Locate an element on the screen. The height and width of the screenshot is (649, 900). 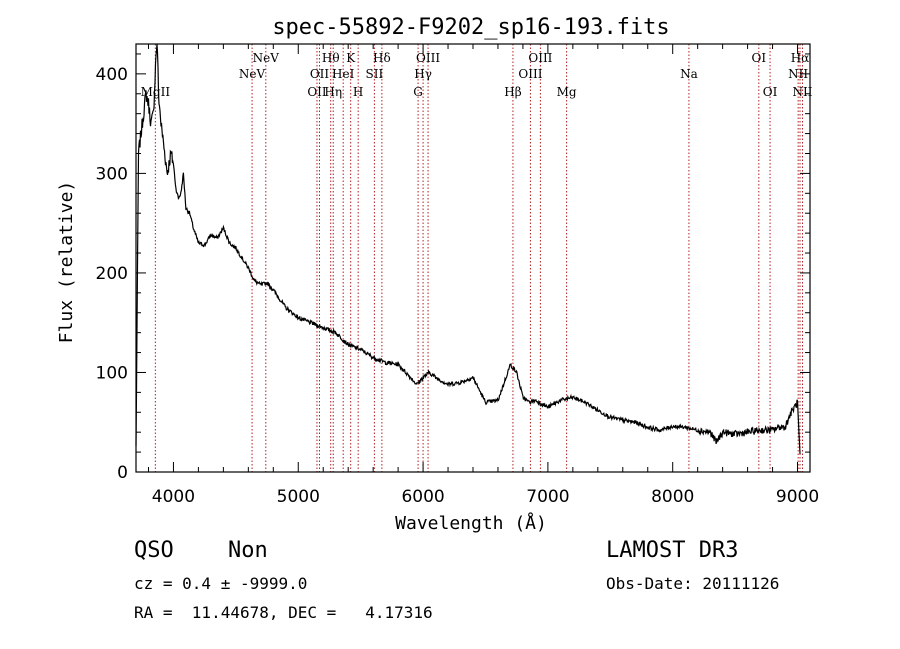
object-subclass: Non is located at coordinates (248, 550).